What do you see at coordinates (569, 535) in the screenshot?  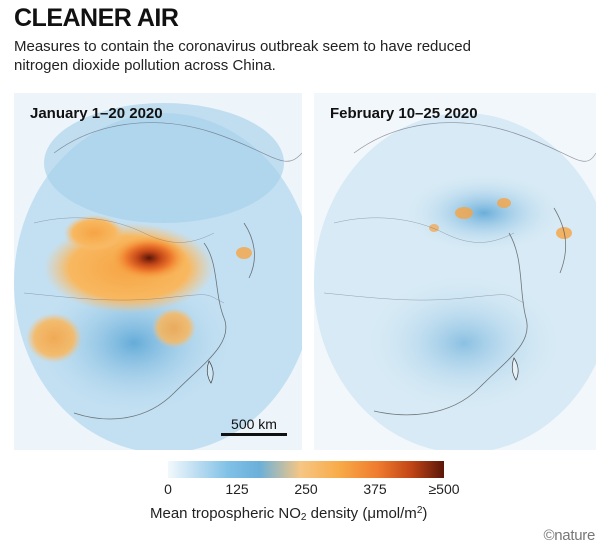 I see `nature-credit: ©nature` at bounding box center [569, 535].